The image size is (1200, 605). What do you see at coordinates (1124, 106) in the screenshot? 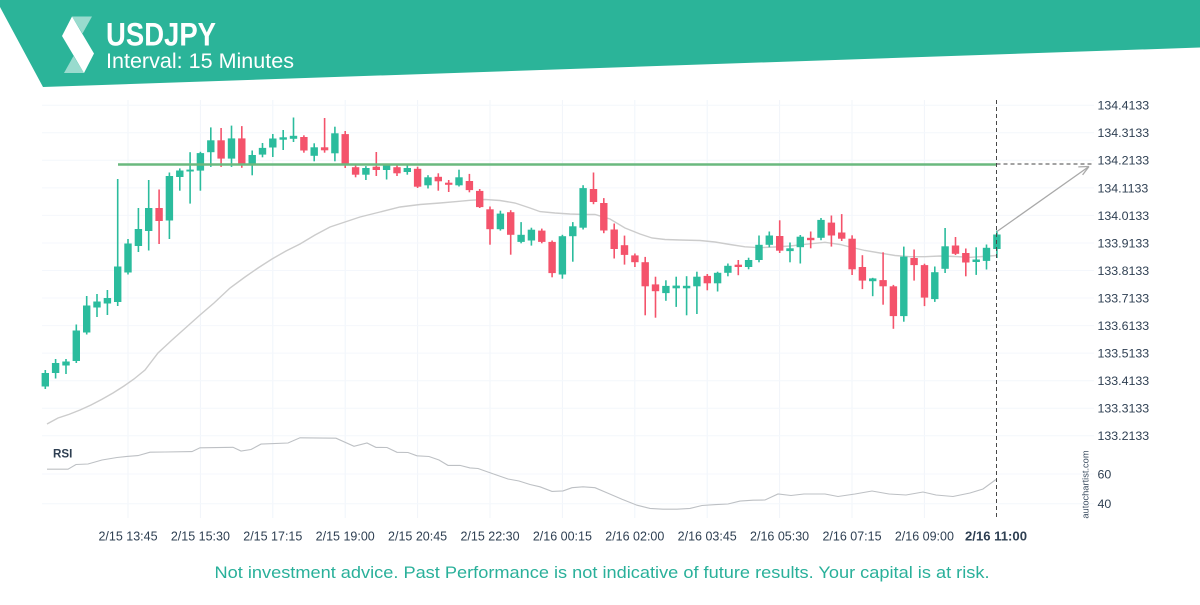
I see `svg-text: 134.4133` at bounding box center [1124, 106].